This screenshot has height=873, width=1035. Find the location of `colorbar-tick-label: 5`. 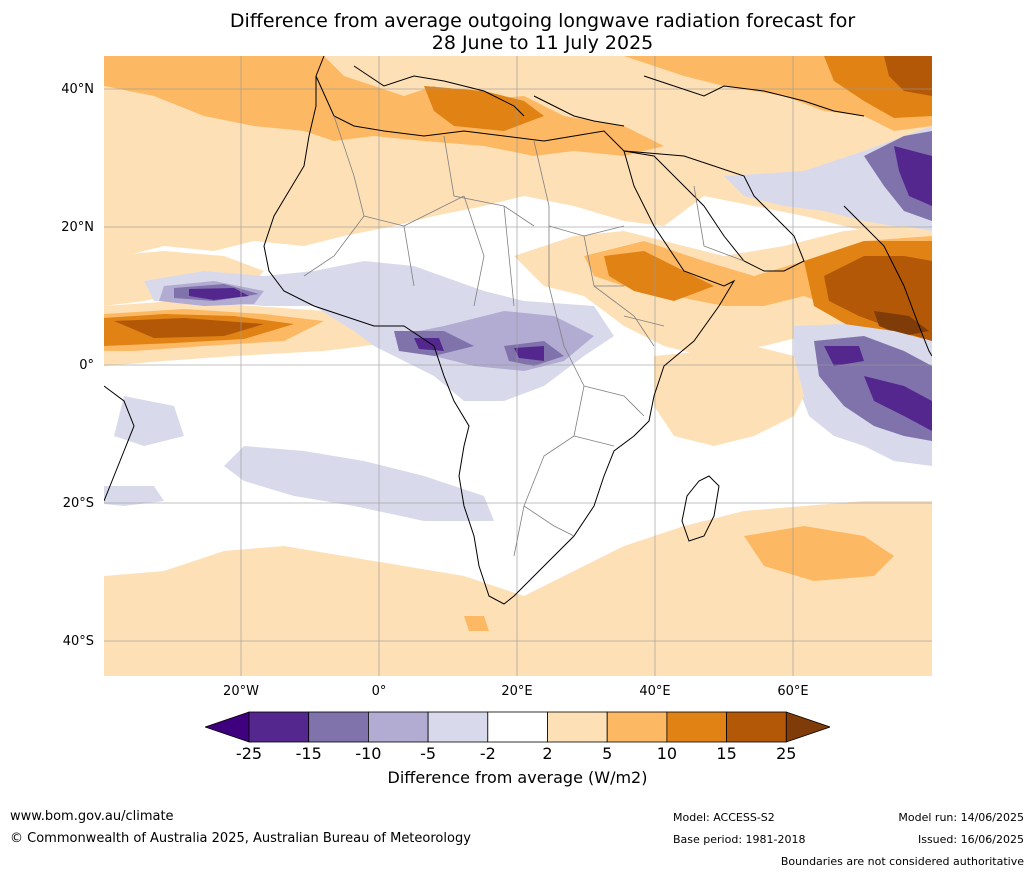

colorbar-tick-label: 5 is located at coordinates (607, 753).